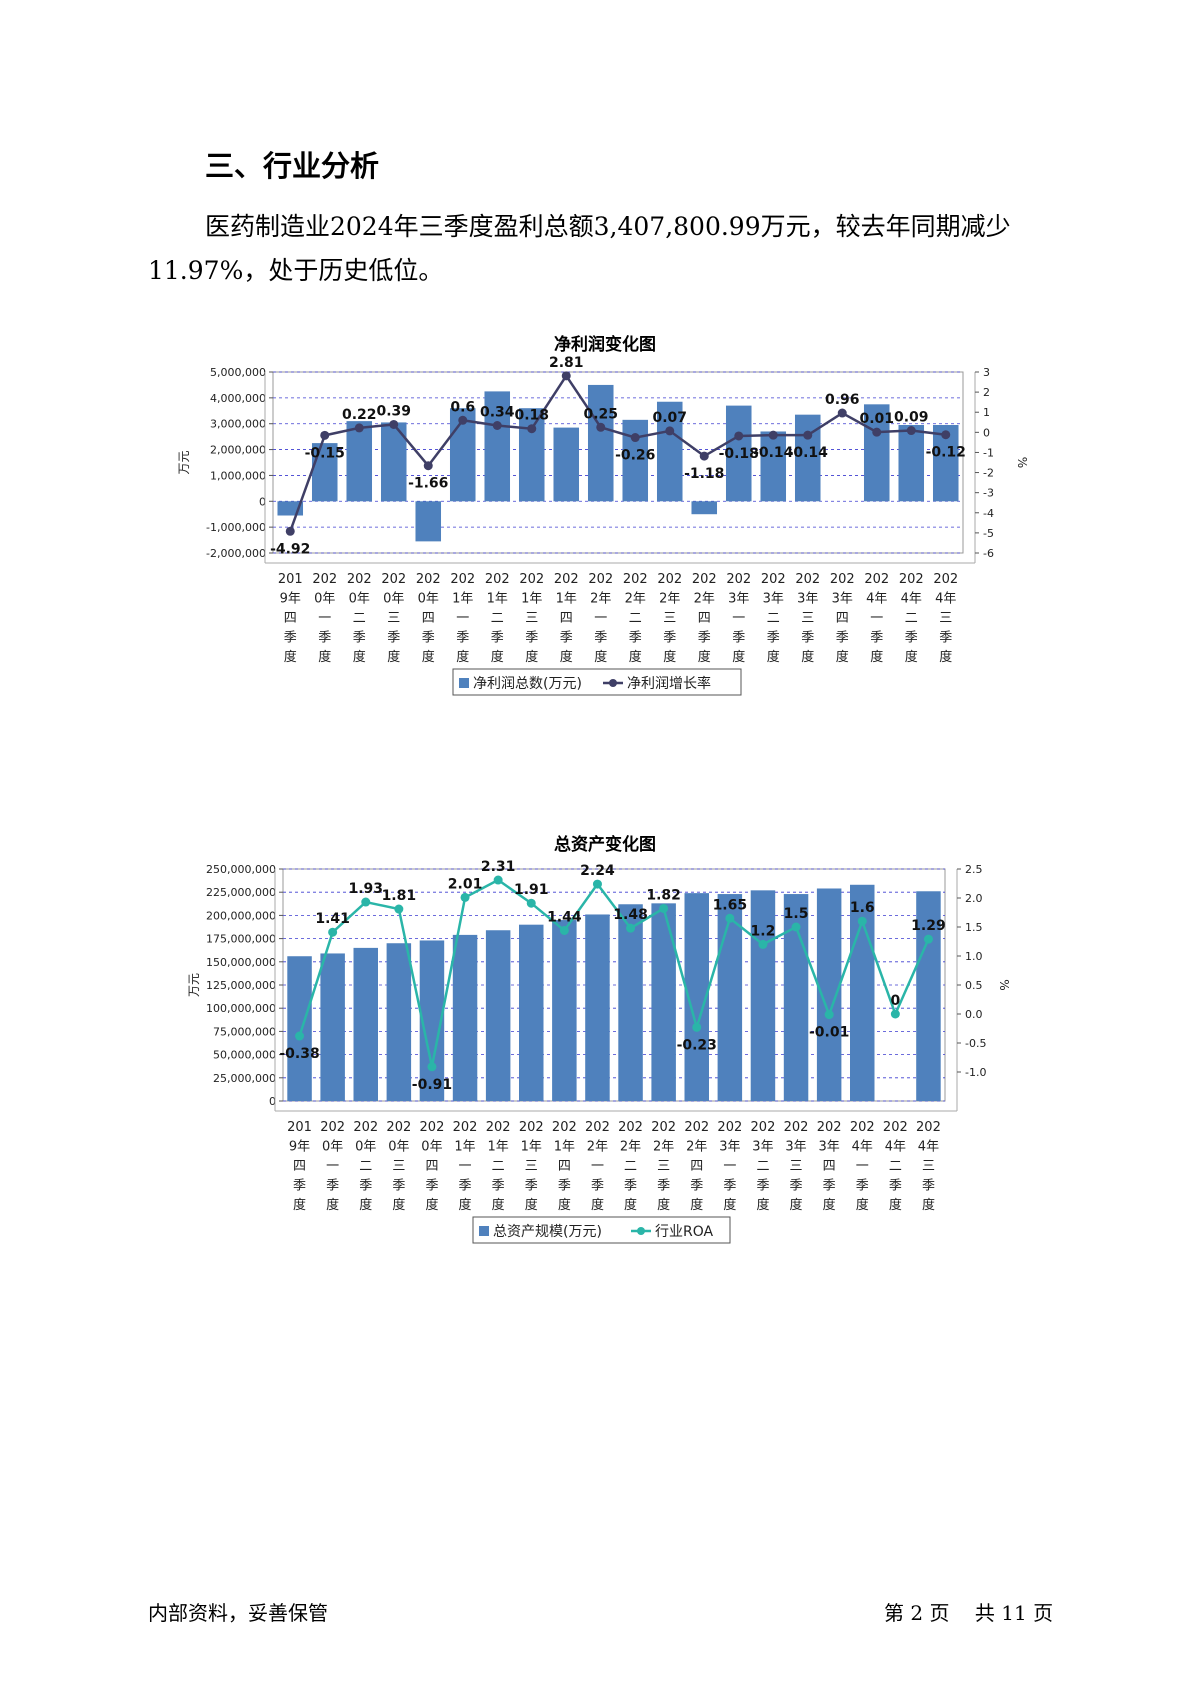  Describe the element at coordinates (290, 549) in the screenshot. I see `data-label: -4.92` at that location.